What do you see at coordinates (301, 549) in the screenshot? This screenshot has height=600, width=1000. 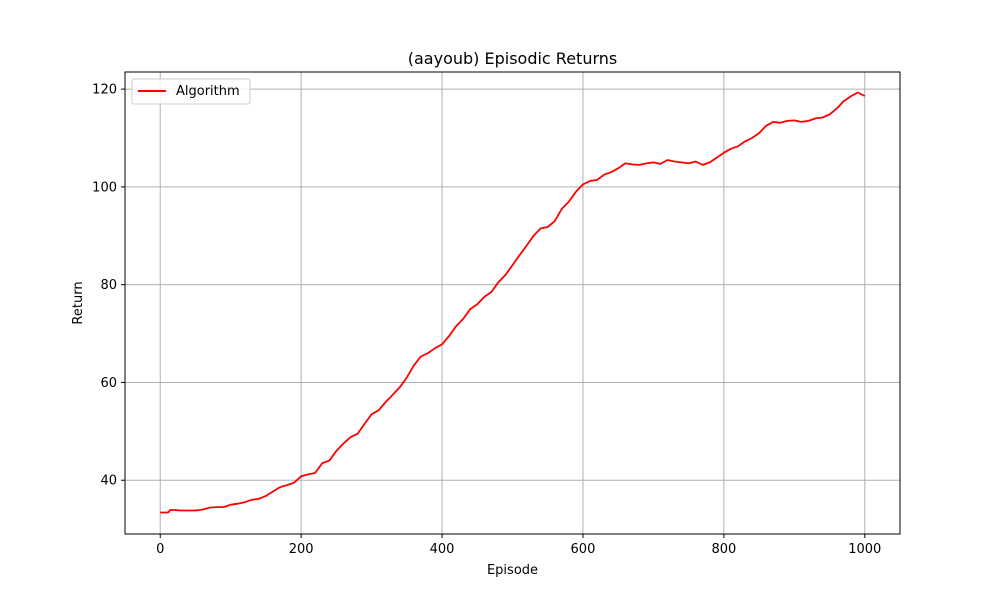 I see `x-tick-label: 200` at bounding box center [301, 549].